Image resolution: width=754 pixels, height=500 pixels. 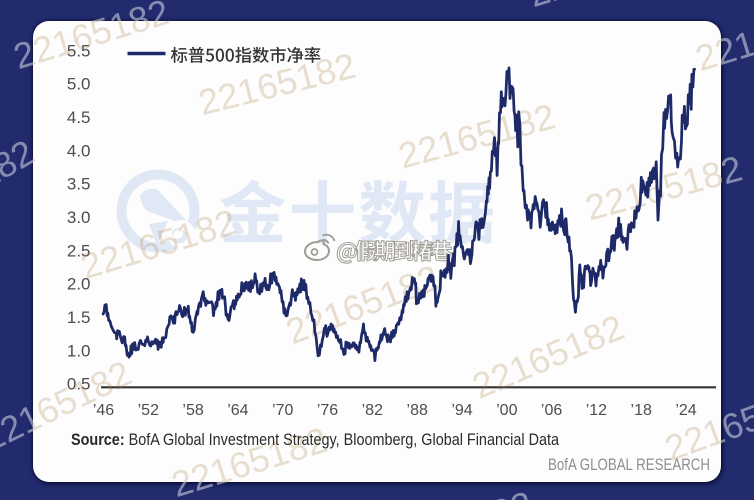 I want to click on svg-text: 5.0, so click(x=79, y=84).